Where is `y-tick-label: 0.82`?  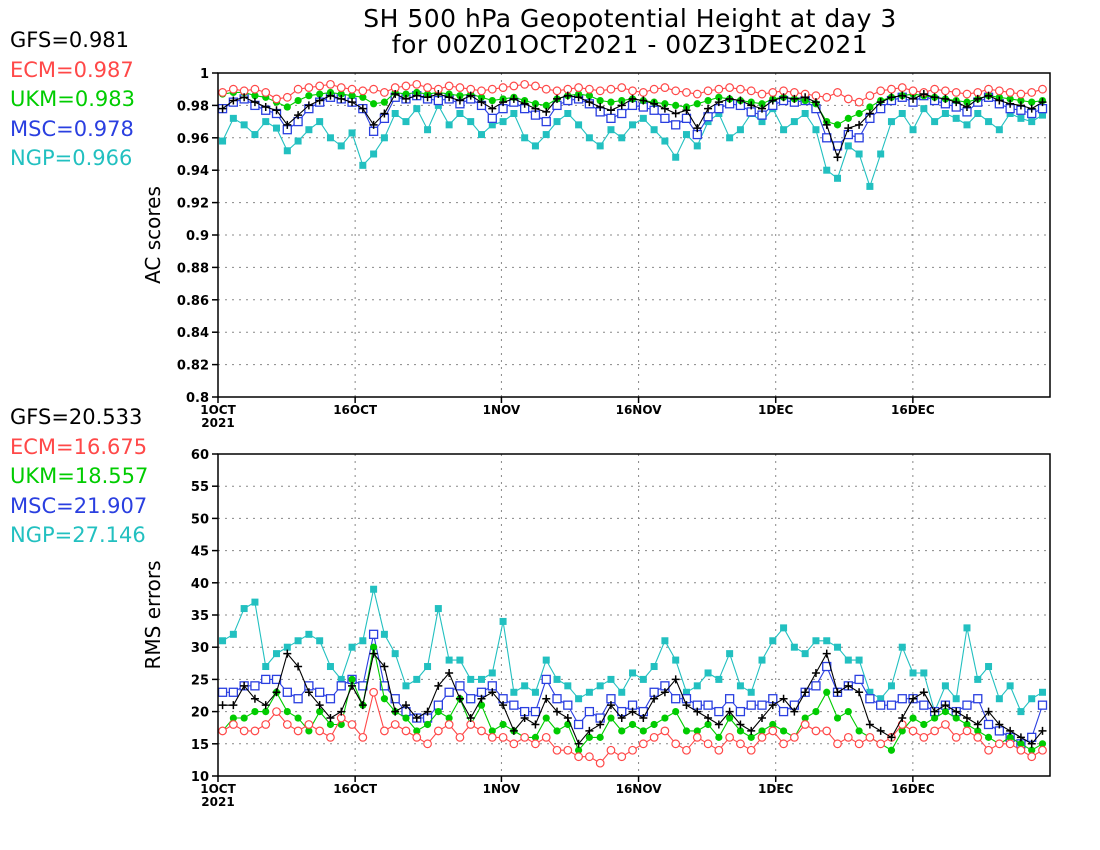 y-tick-label: 0.82 is located at coordinates (193, 366).